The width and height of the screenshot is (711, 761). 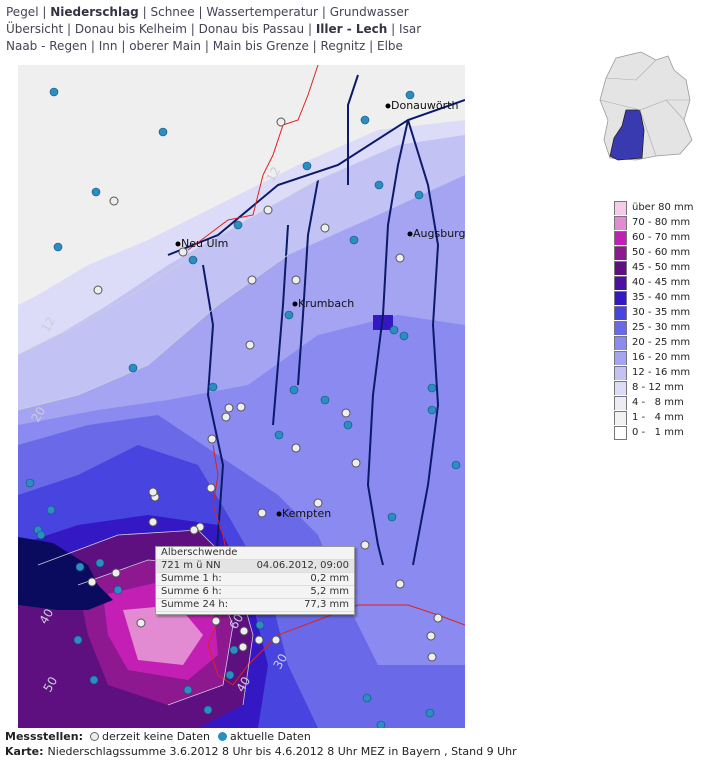 What do you see at coordinates (47, 46) in the screenshot?
I see `nav-link: Naab - Regen` at bounding box center [47, 46].